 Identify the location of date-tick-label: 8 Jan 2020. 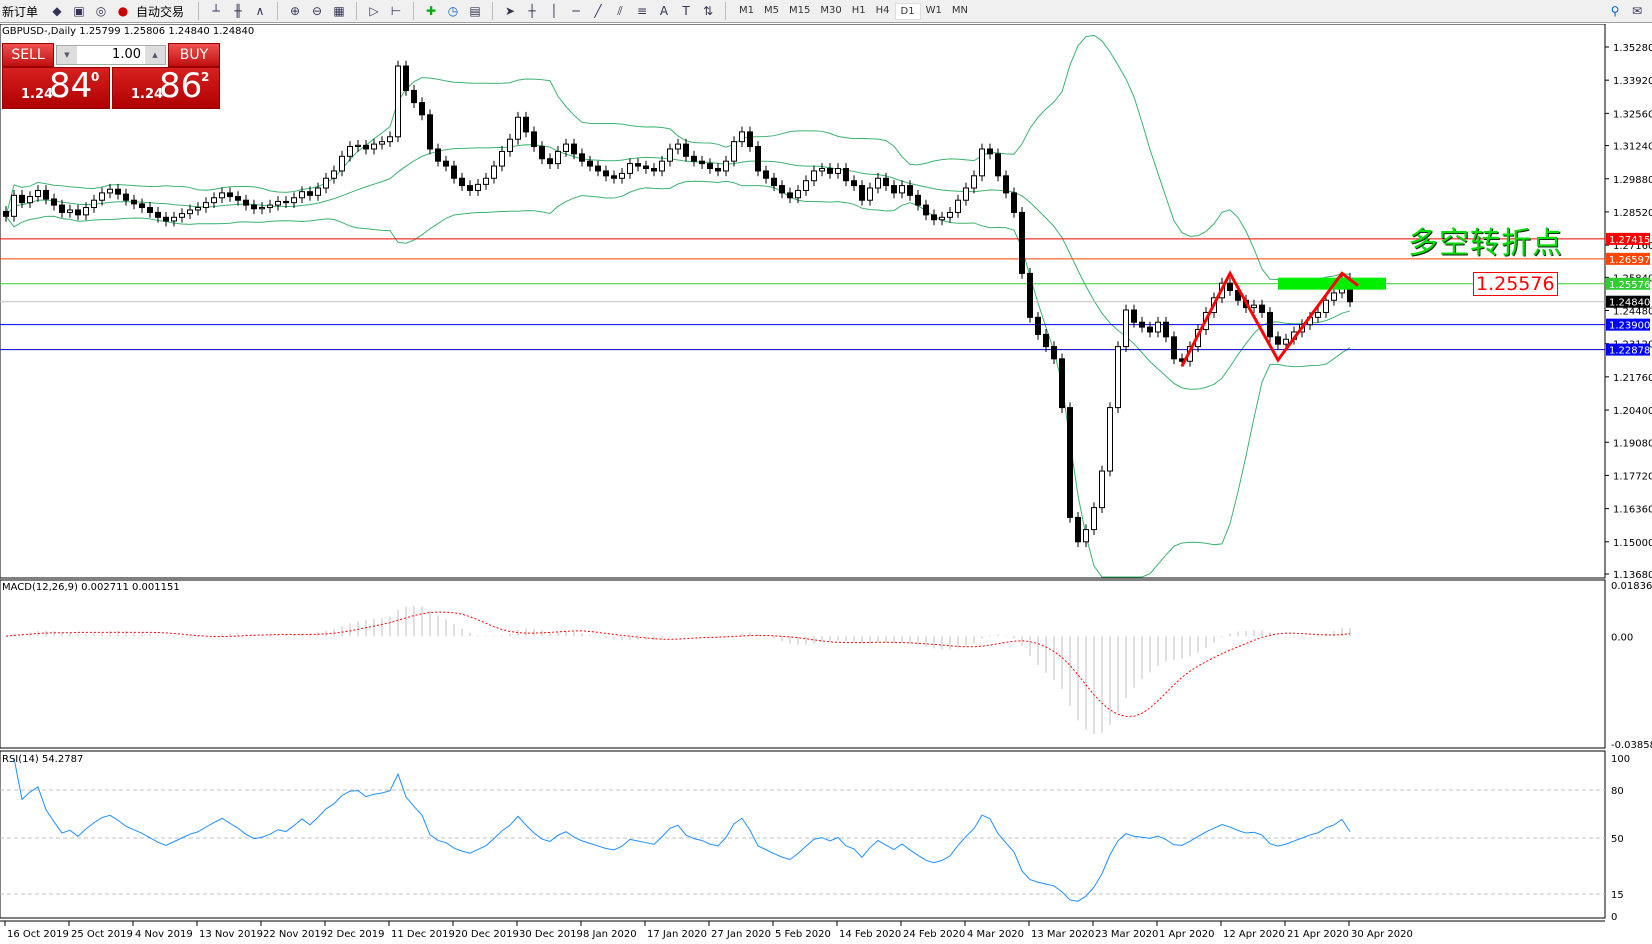
(610, 934).